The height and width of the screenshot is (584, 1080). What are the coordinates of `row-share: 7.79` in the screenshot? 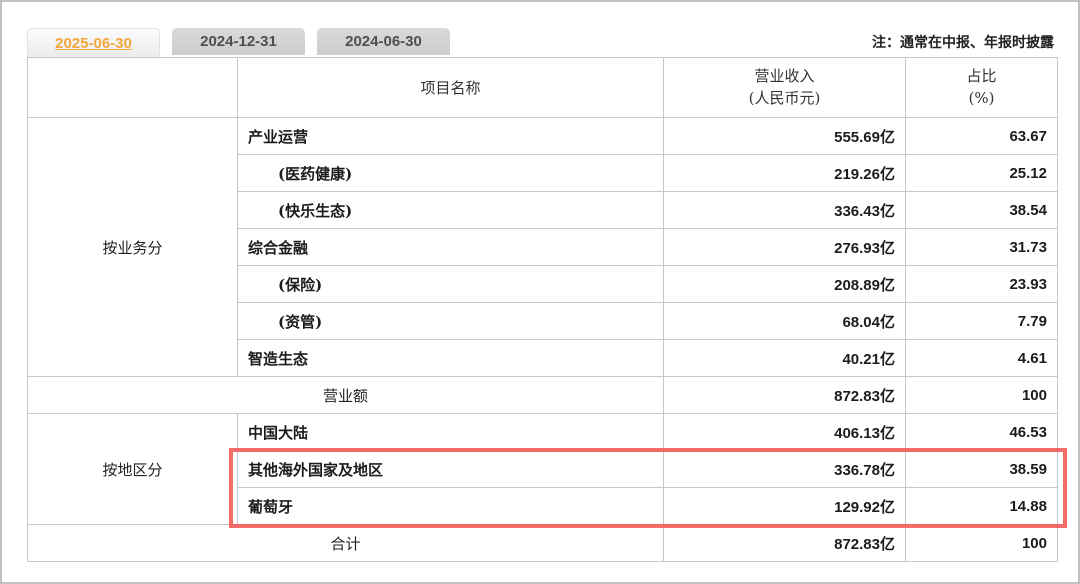 It's located at (981, 321).